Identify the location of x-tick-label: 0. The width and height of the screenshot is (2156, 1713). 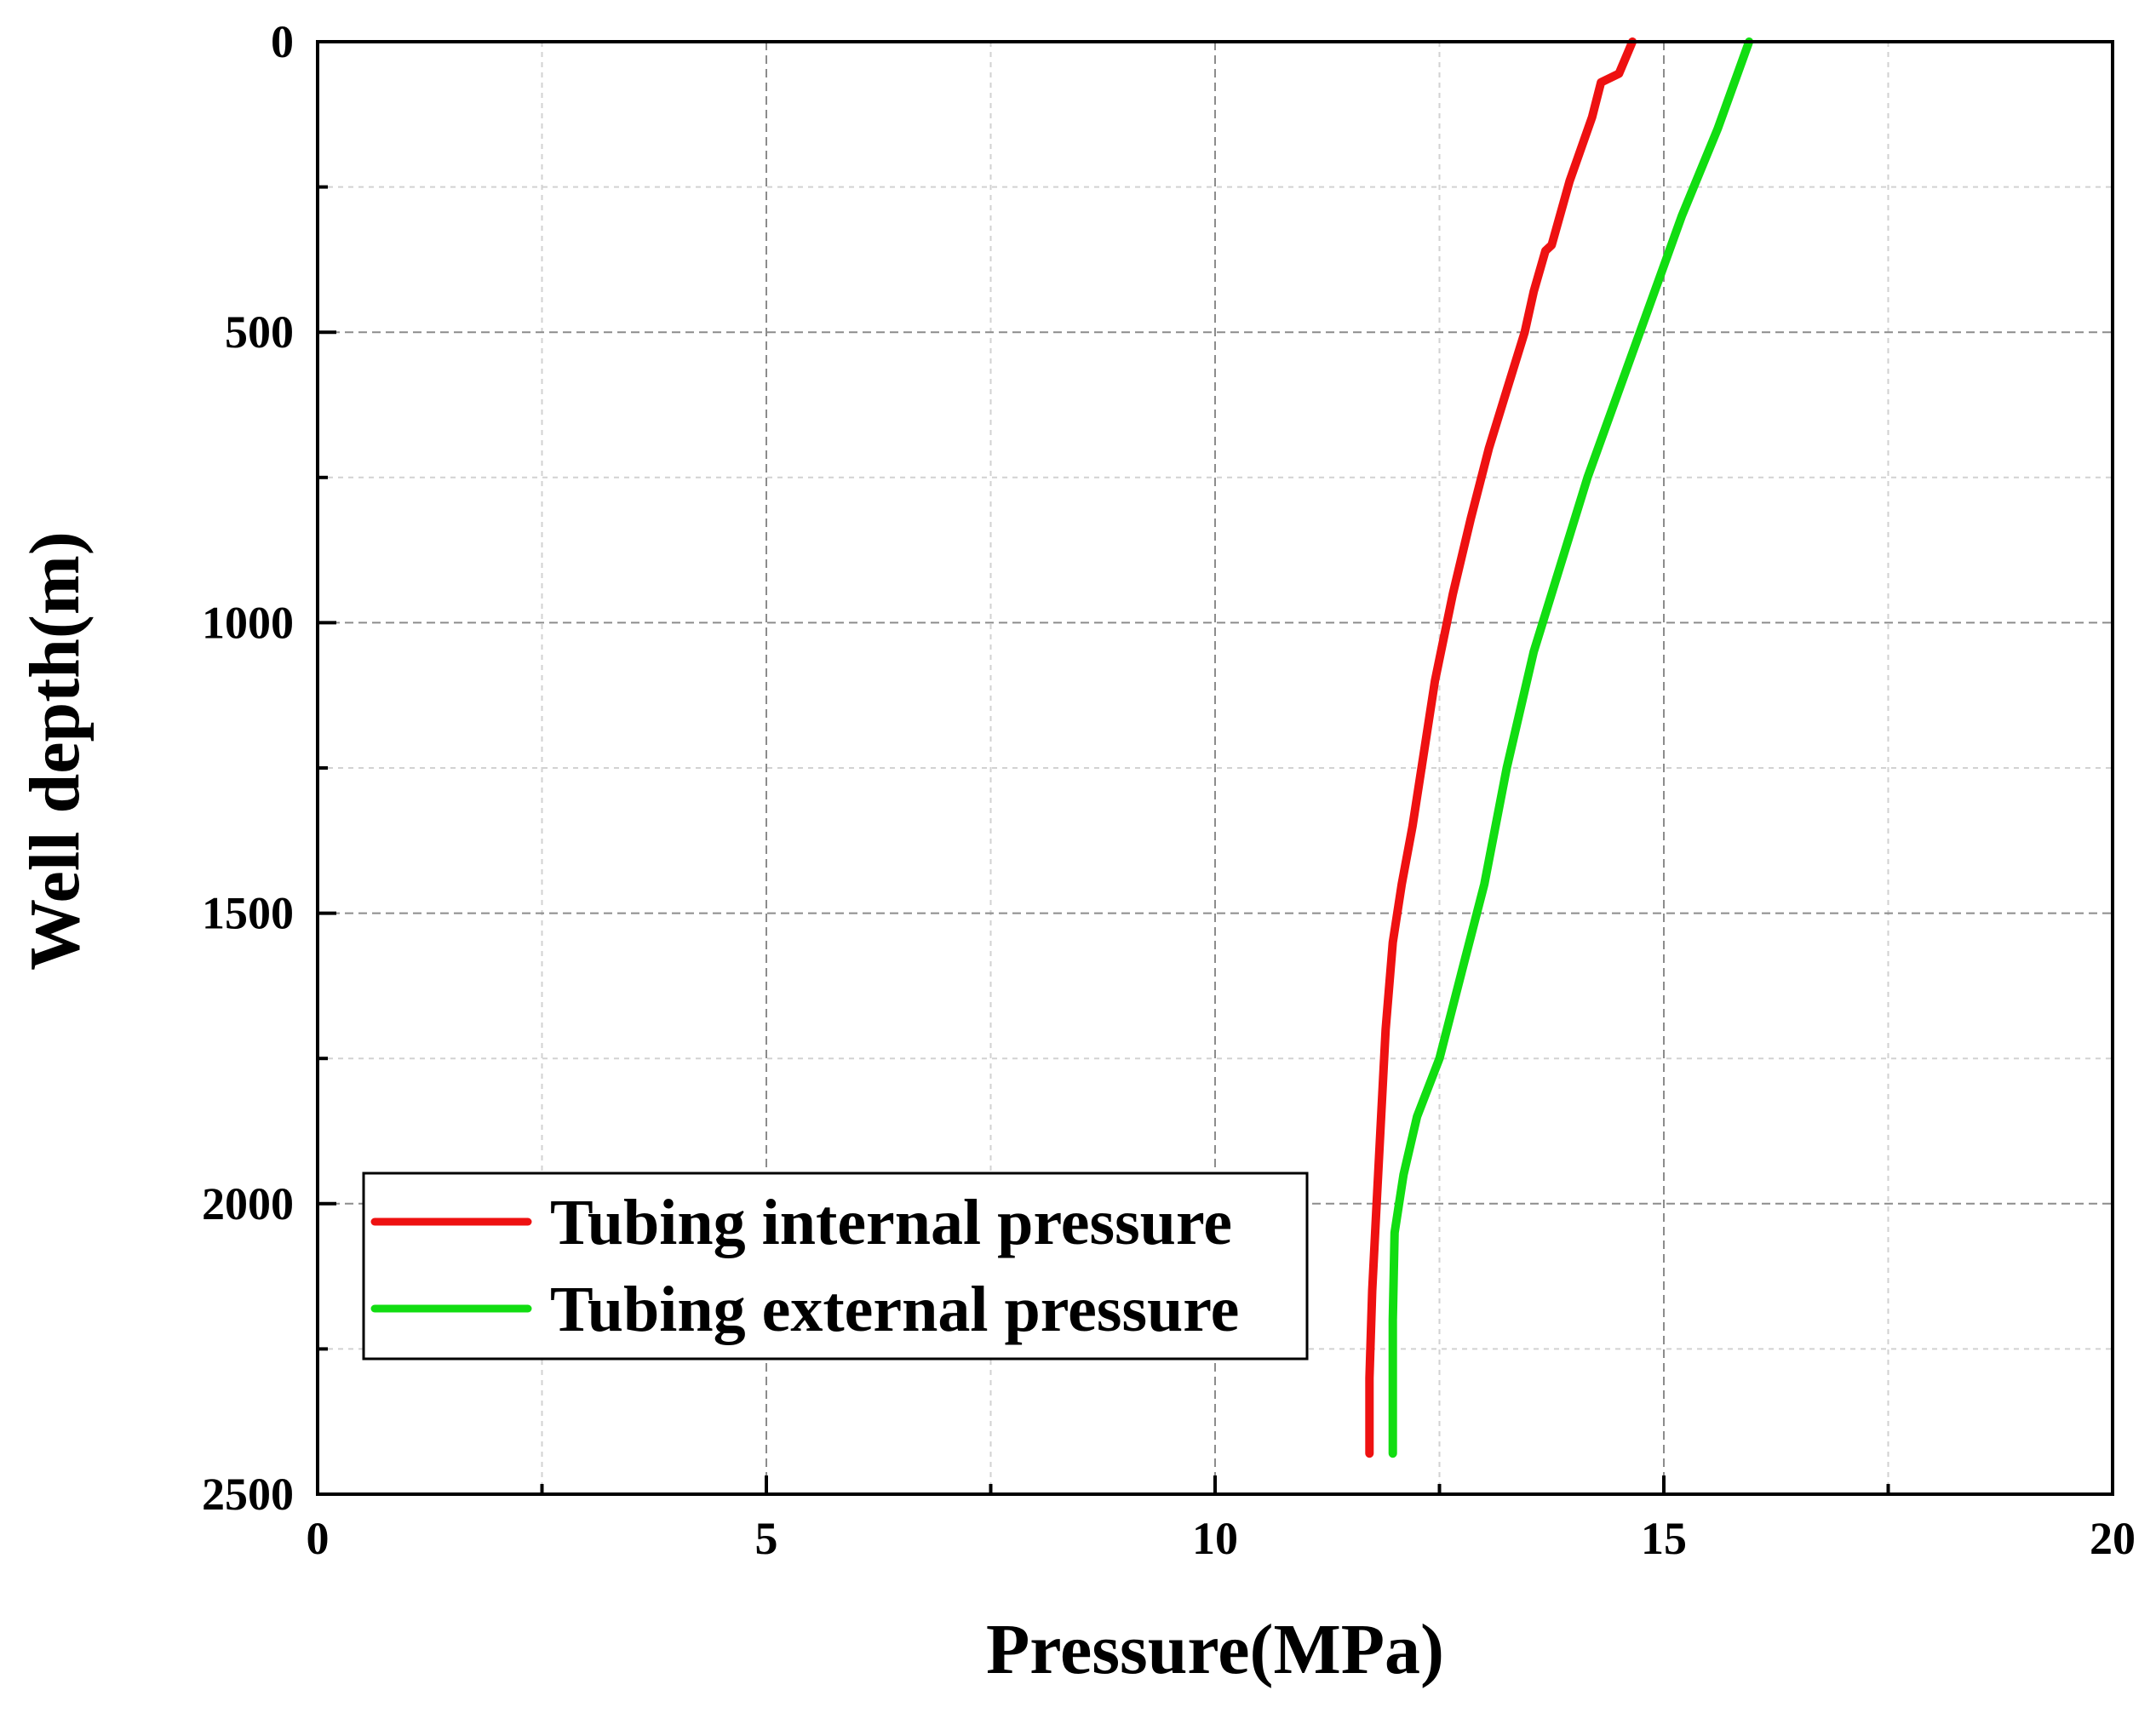
(318, 1538).